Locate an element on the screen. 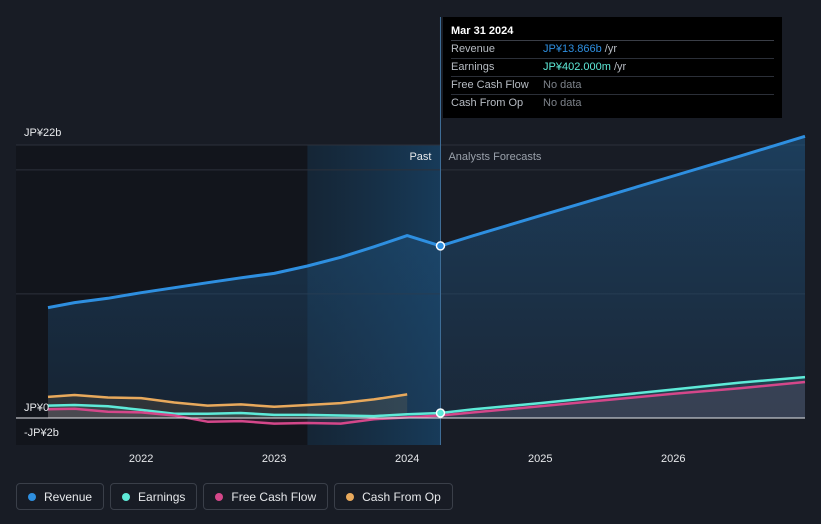 The height and width of the screenshot is (524, 821). x-tick-label: 2026 is located at coordinates (673, 459).